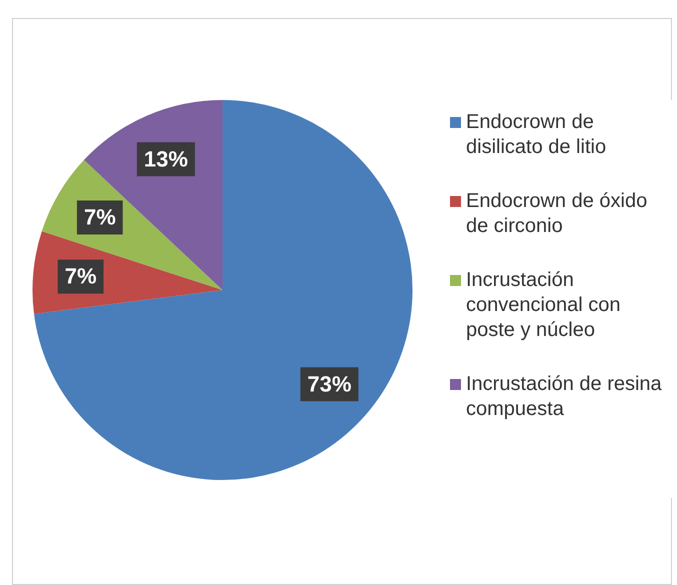 This screenshot has width=677, height=585. Describe the element at coordinates (564, 397) in the screenshot. I see `legend-label: Incrustación de resina compuesta` at that location.